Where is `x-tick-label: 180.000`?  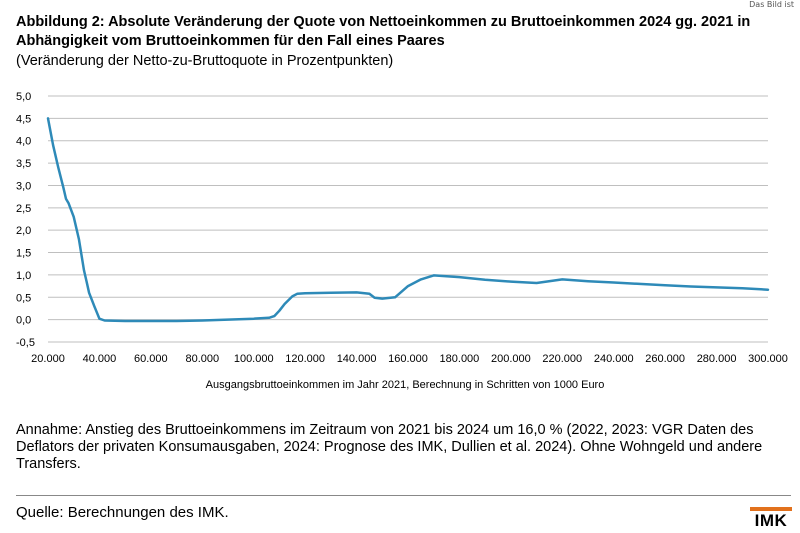
x-tick-label: 180.000 is located at coordinates (460, 359).